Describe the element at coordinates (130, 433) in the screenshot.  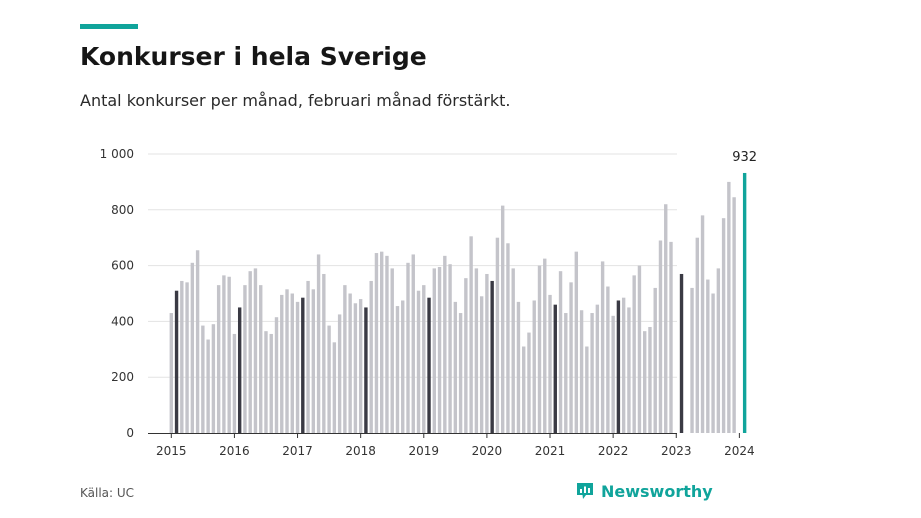
I see `y-tick-label: 0` at that location.